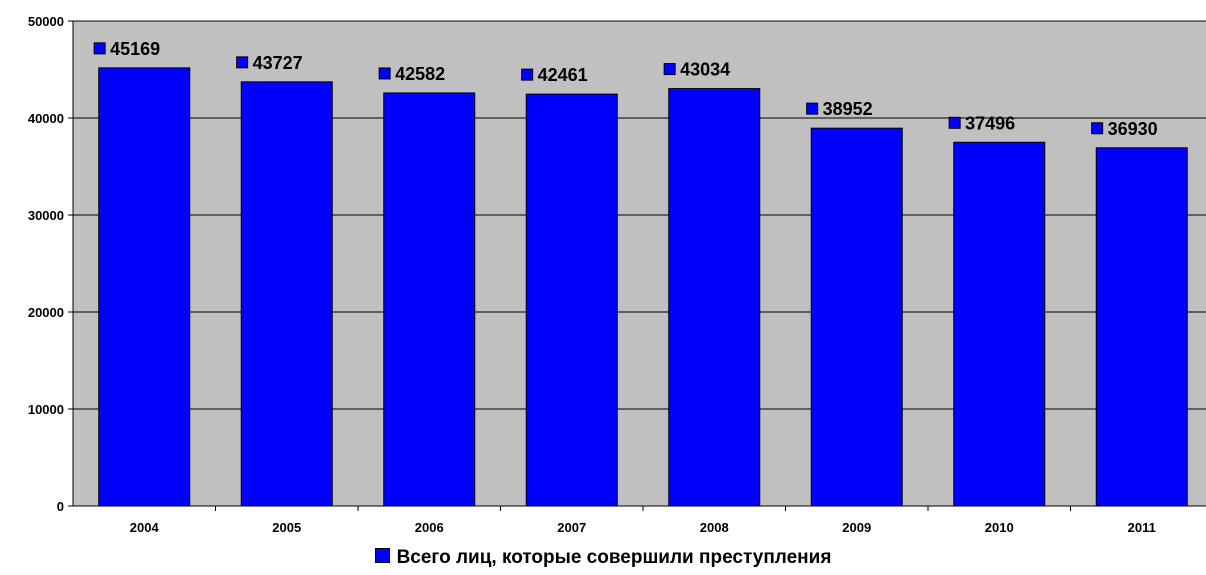  I want to click on data-label: 43727, so click(278, 63).